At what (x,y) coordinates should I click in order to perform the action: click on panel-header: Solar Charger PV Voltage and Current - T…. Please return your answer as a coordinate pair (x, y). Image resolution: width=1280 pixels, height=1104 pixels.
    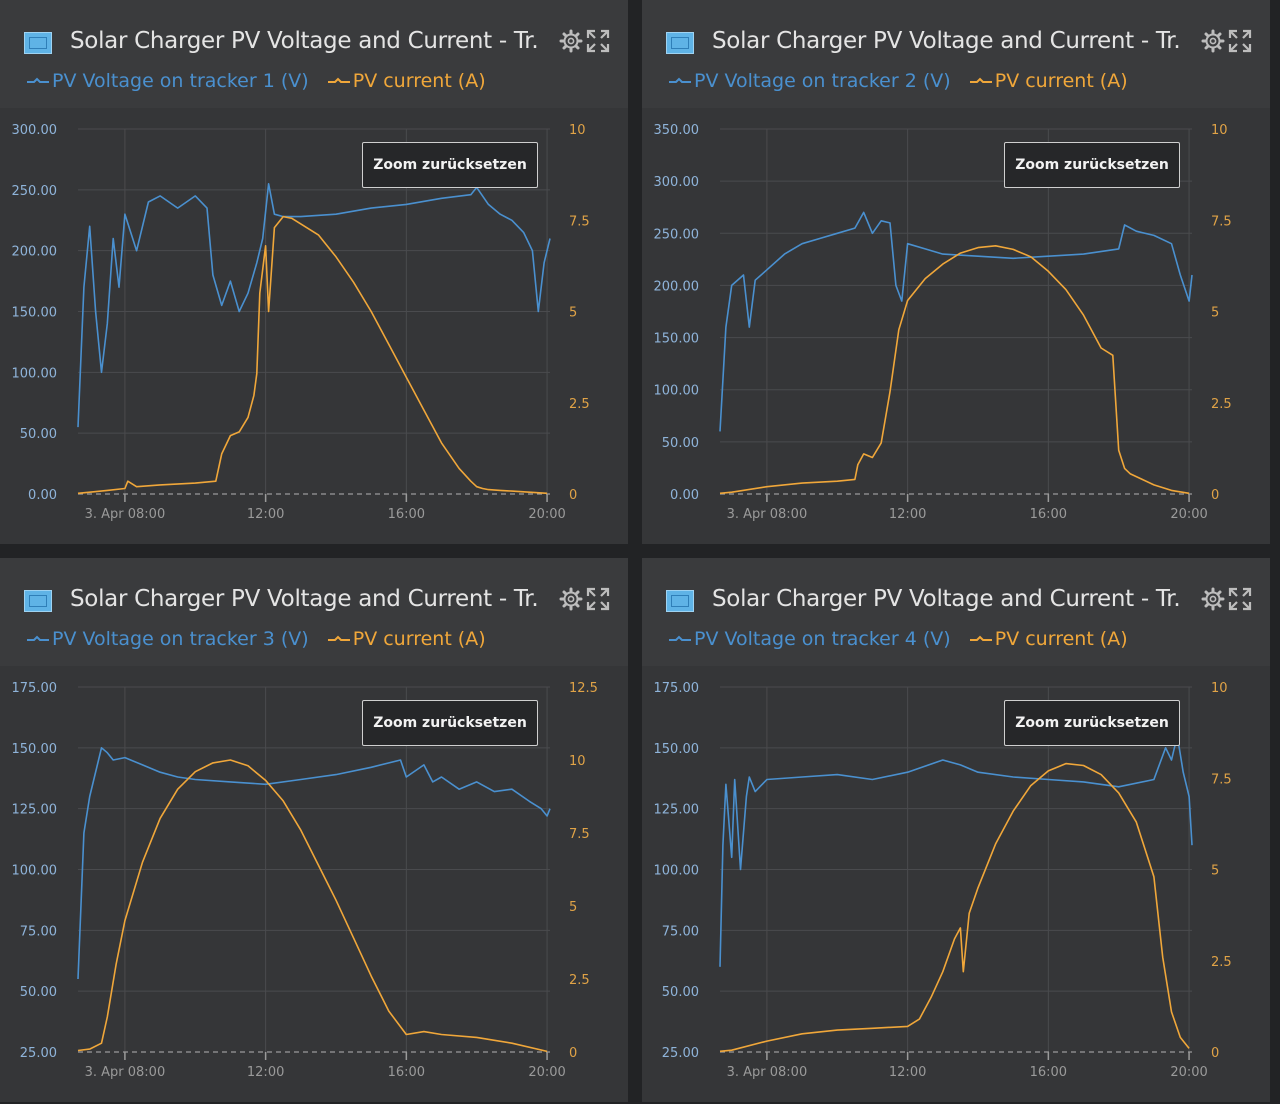
    Looking at the image, I should click on (314, 54).